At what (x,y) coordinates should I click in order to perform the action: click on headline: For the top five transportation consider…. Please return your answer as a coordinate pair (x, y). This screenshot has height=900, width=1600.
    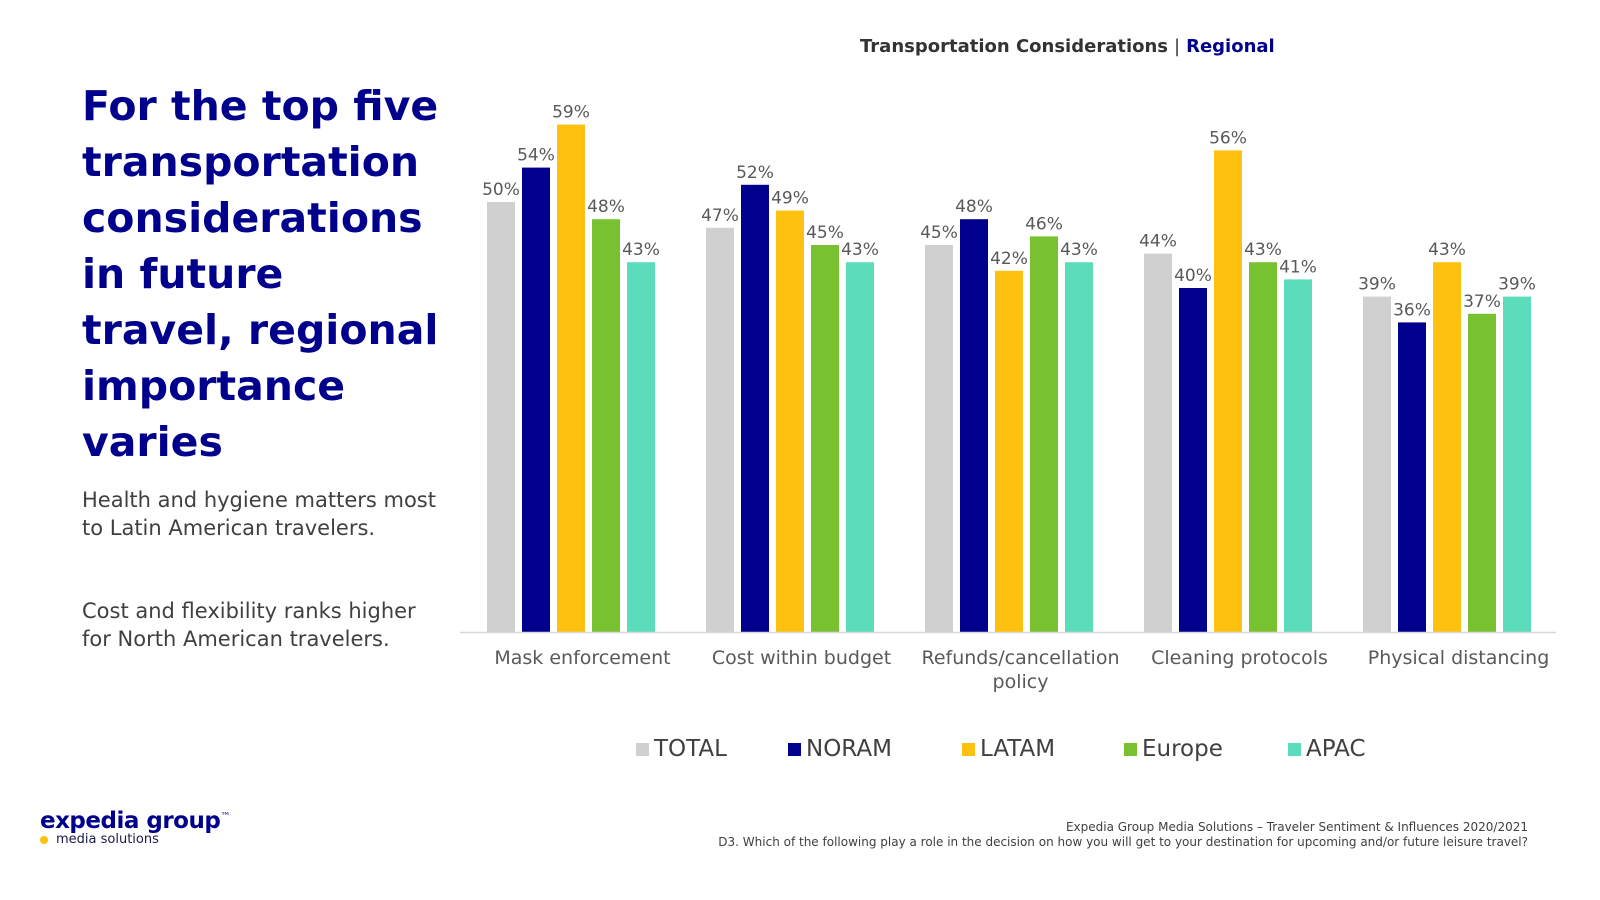
    Looking at the image, I should click on (260, 274).